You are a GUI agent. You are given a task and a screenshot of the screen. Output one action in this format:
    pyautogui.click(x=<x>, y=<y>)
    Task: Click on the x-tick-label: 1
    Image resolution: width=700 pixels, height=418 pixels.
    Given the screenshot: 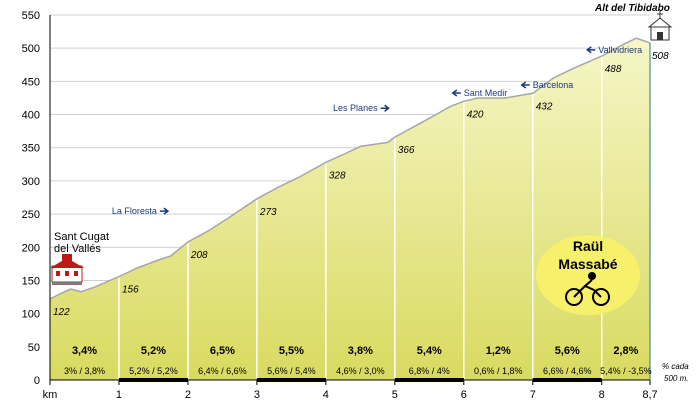 What is the action you would take?
    pyautogui.click(x=119, y=395)
    